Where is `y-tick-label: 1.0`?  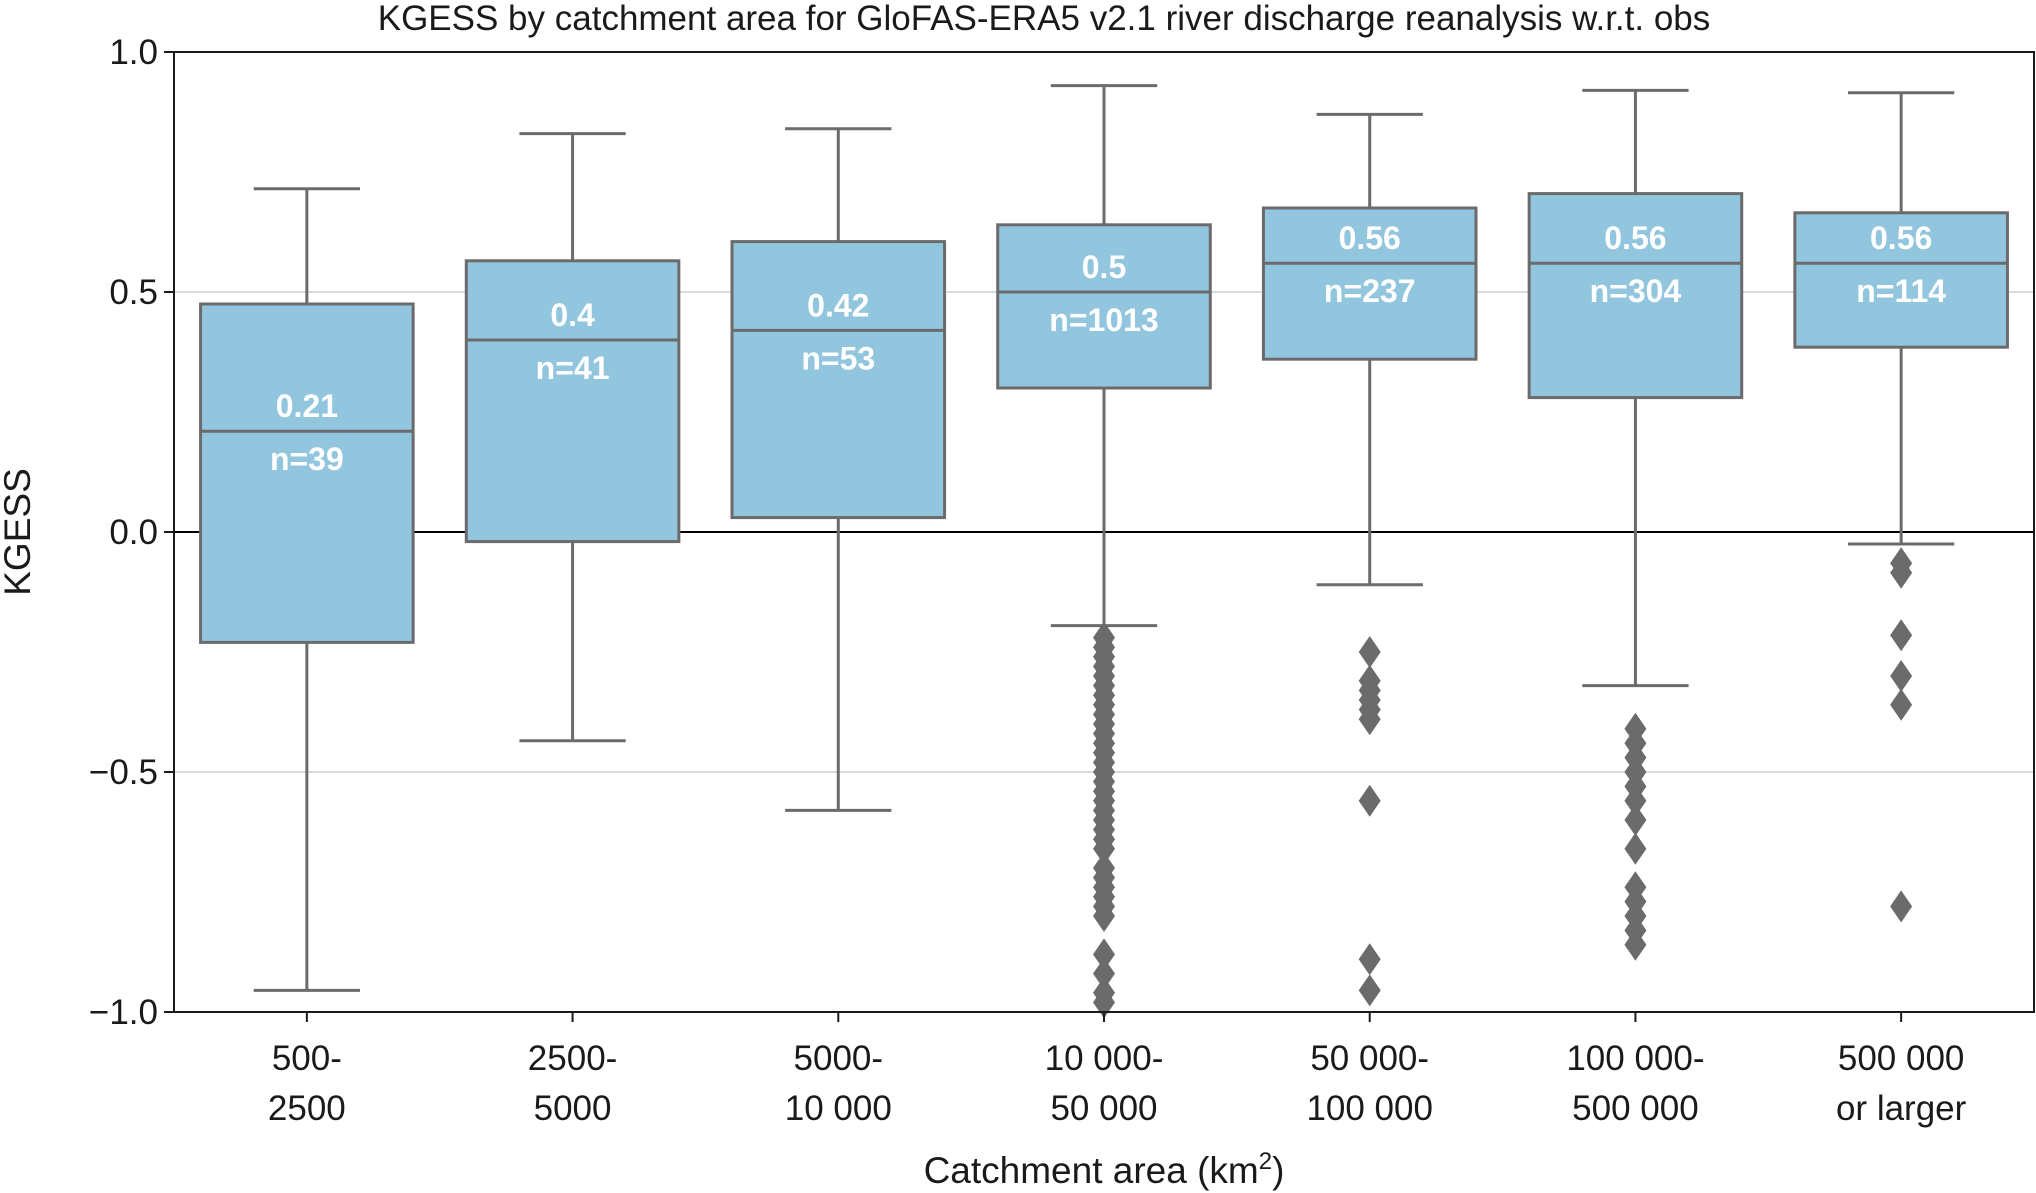
y-tick-label: 1.0 is located at coordinates (133, 52).